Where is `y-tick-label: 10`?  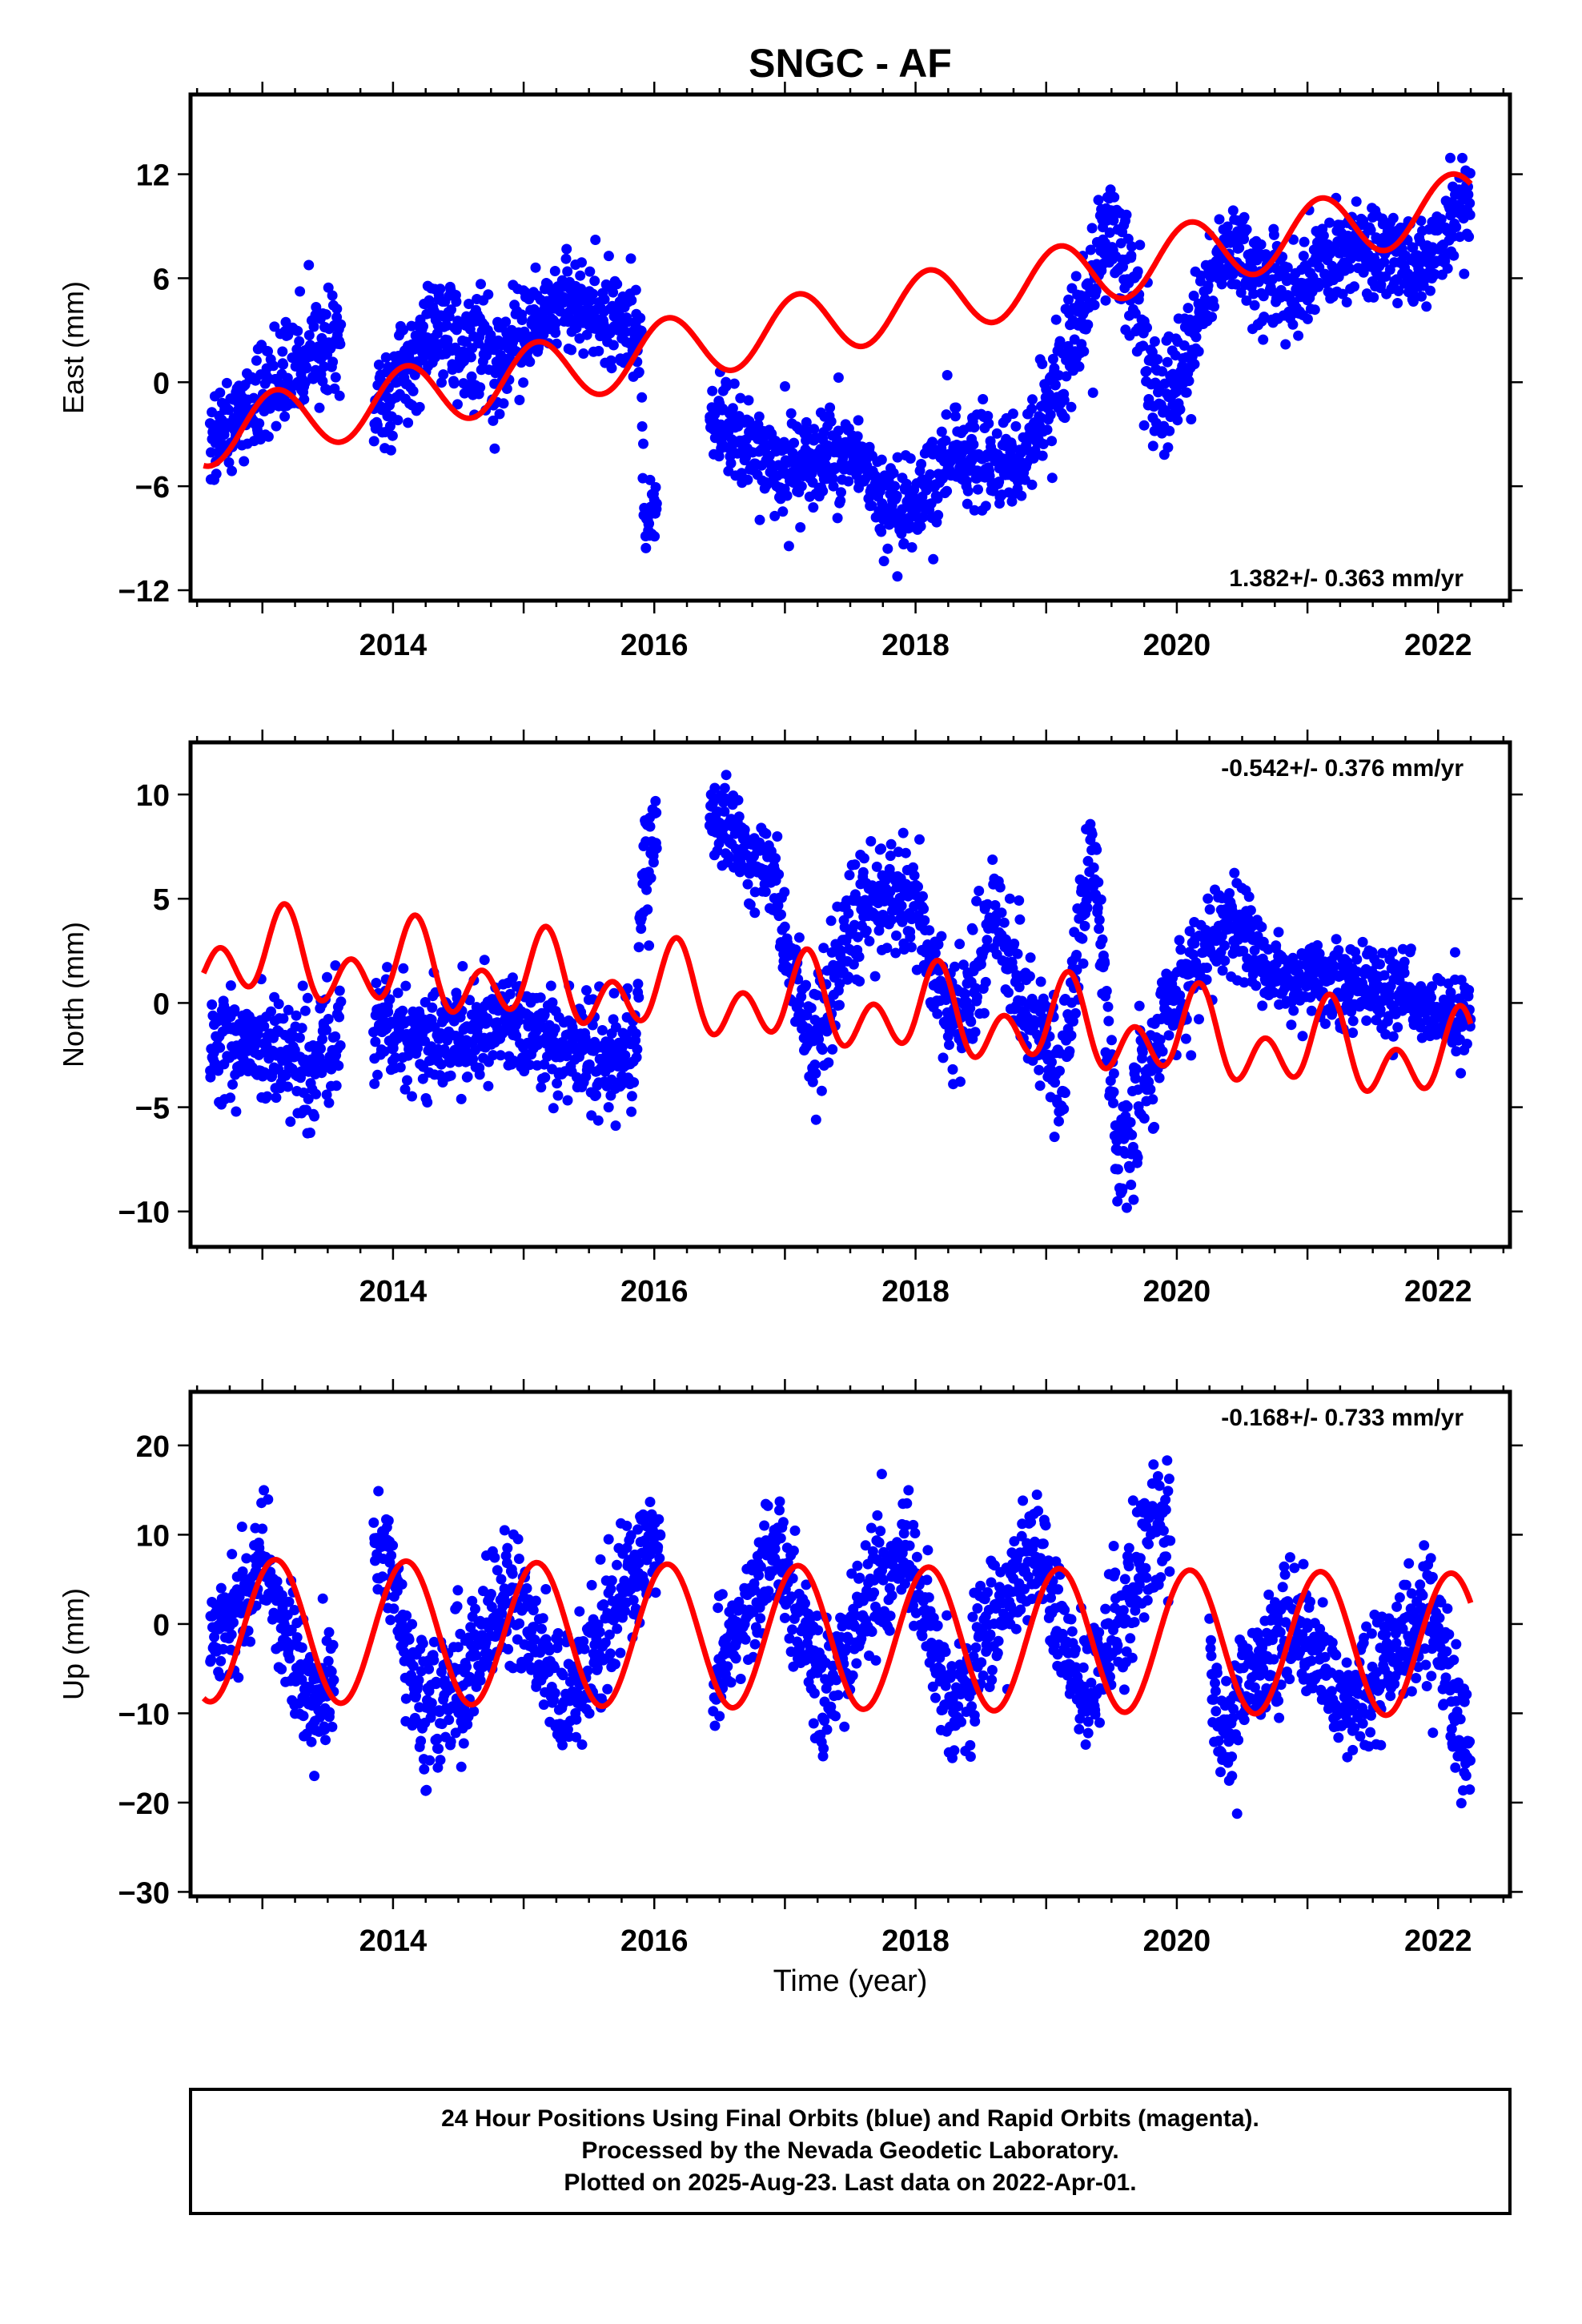 y-tick-label: 10 is located at coordinates (153, 796).